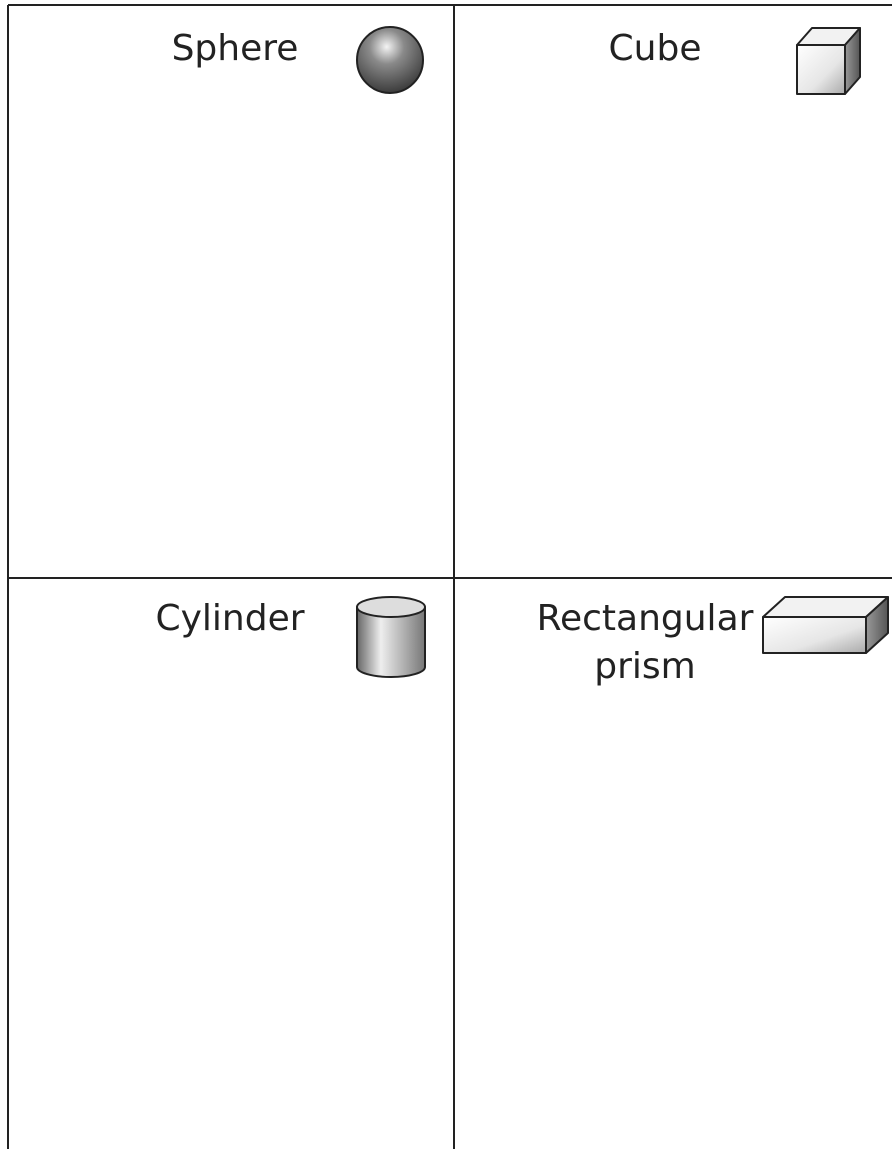  Describe the element at coordinates (655, 48) in the screenshot. I see `label-cube: Cube` at that location.